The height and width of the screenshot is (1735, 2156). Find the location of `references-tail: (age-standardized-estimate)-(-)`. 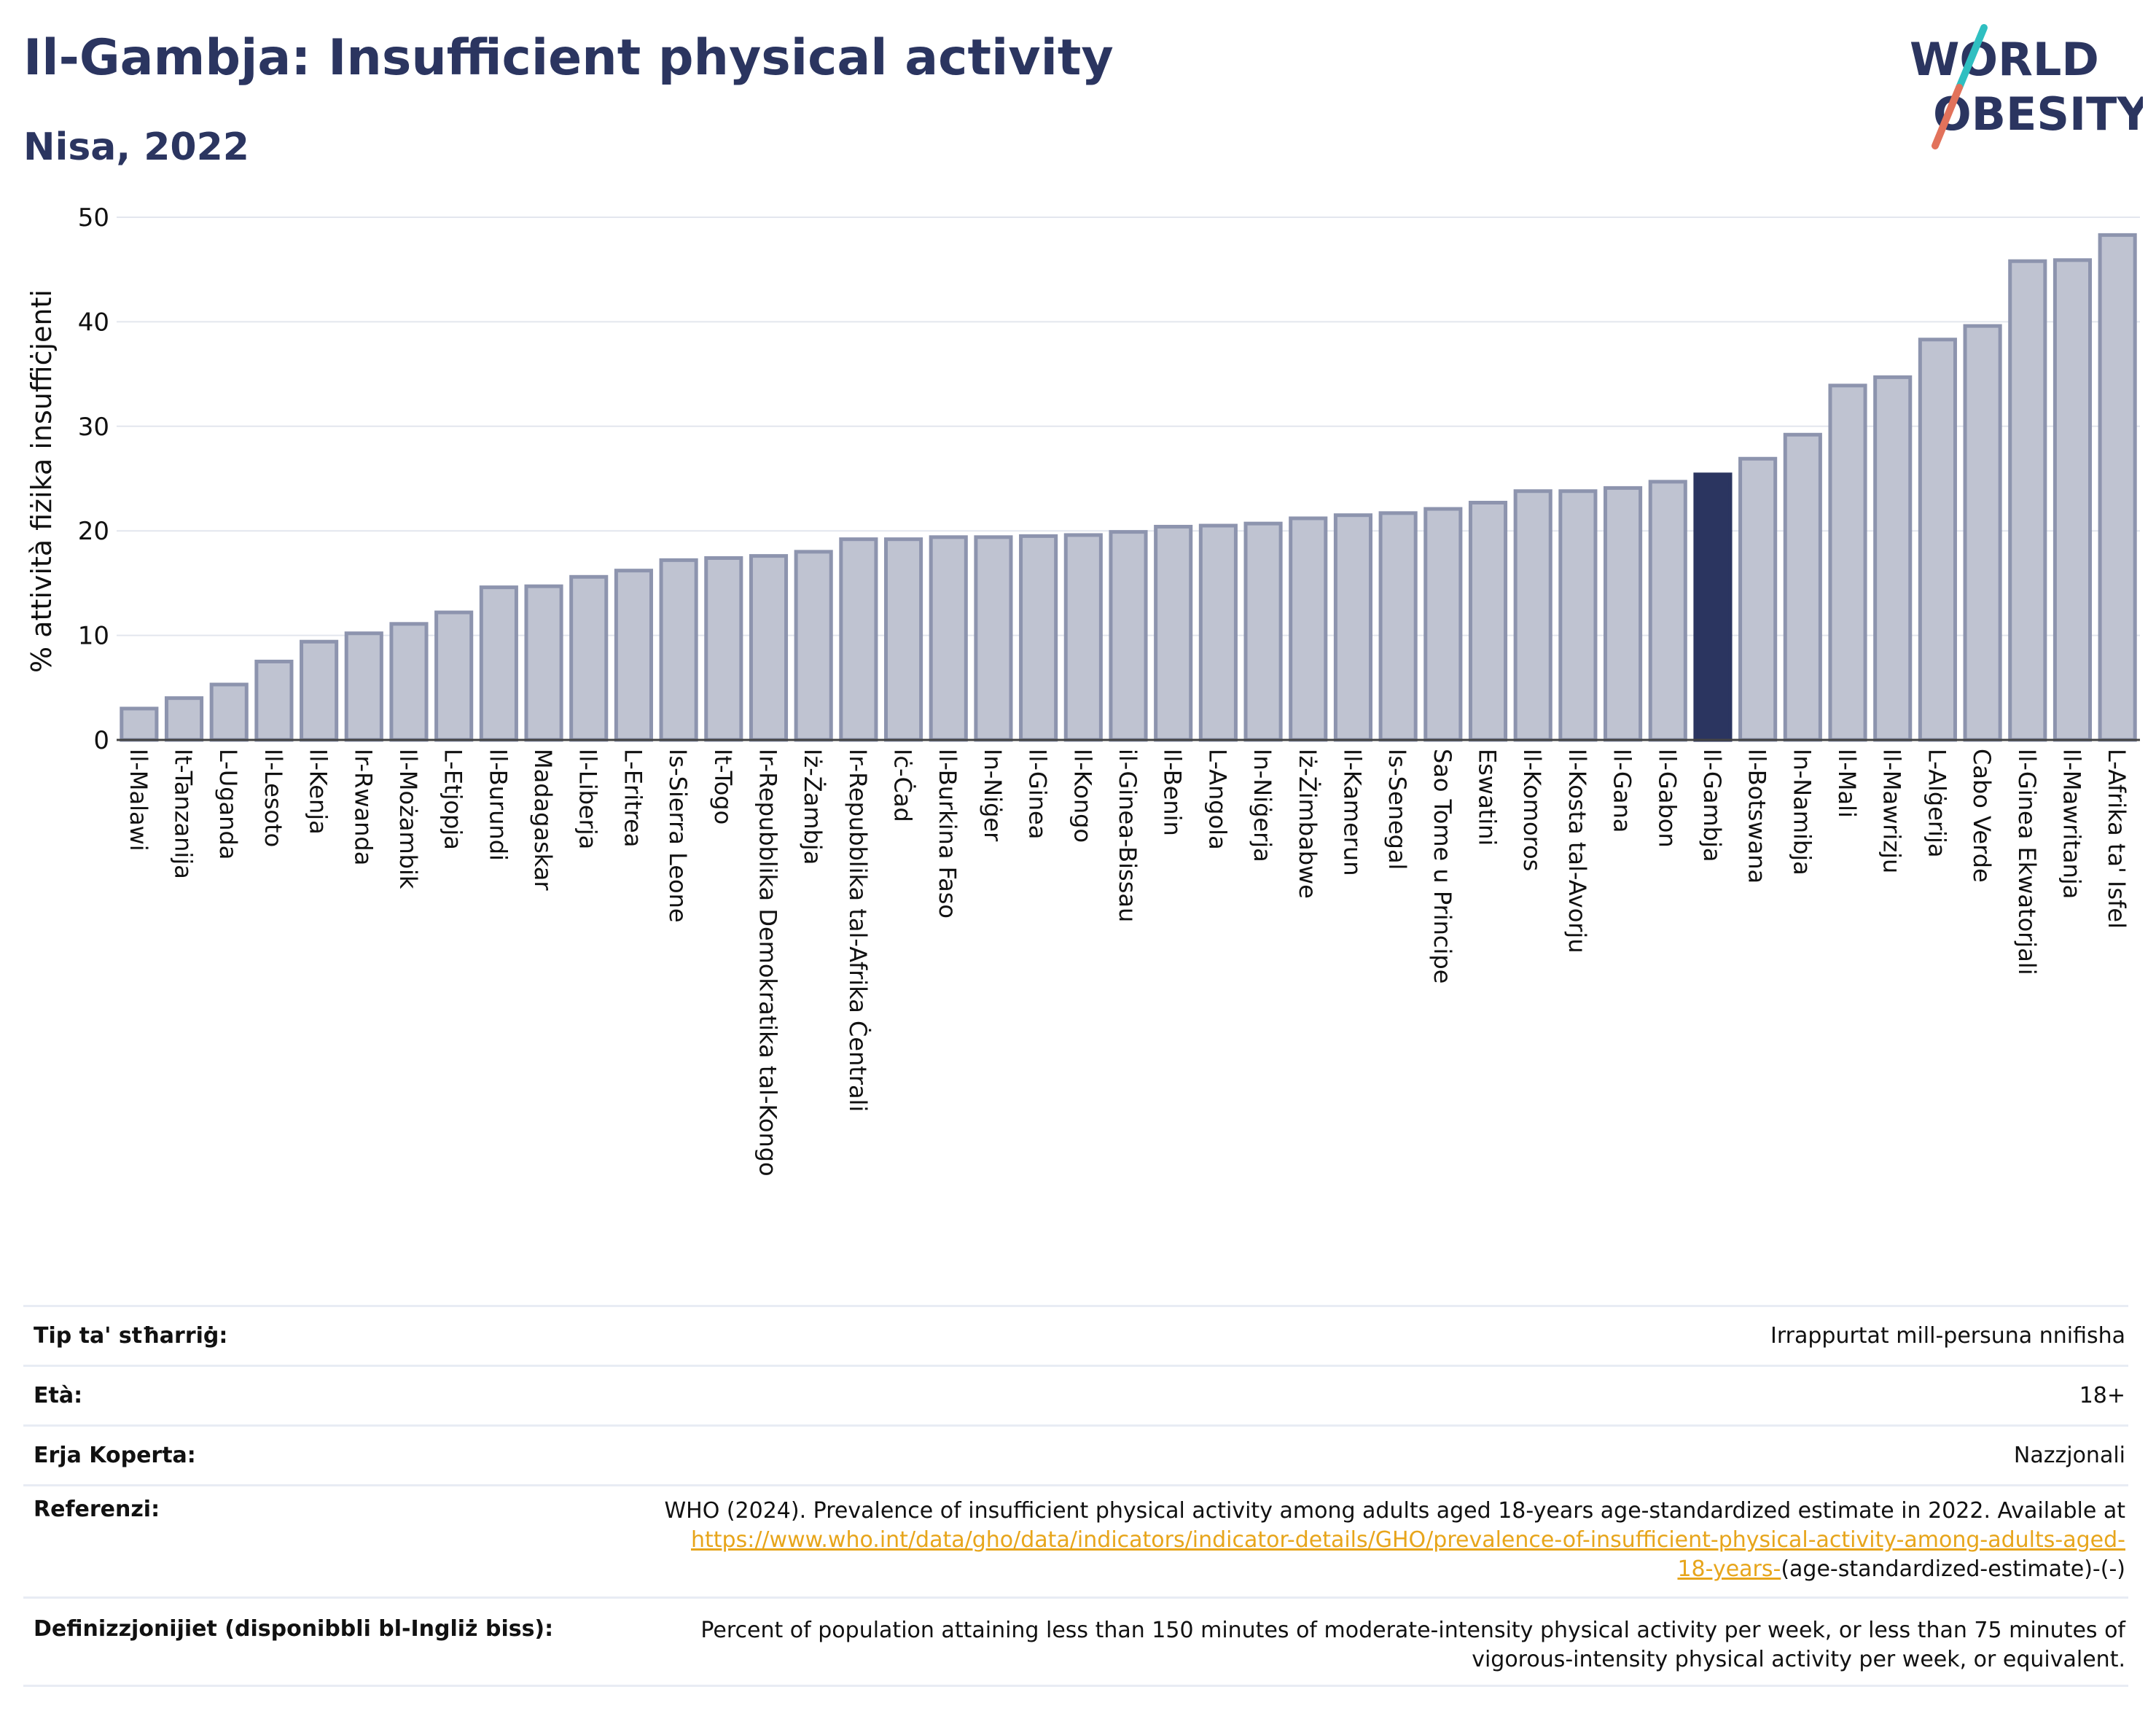

references-tail: (age-standardized-estimate)-(-) is located at coordinates (1953, 1569).